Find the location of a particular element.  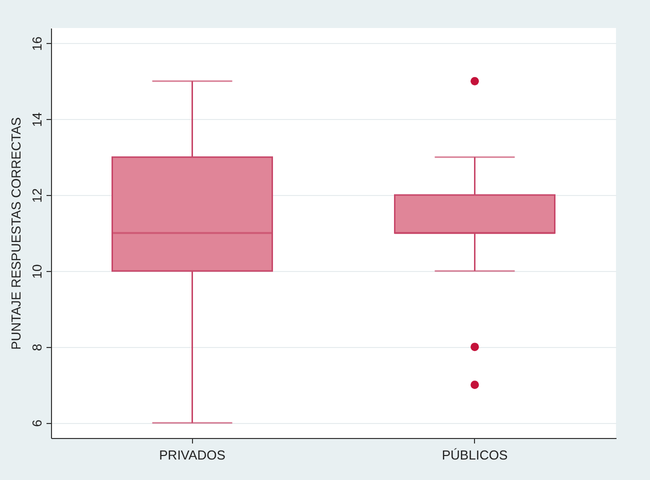

y-tick-label: 16 is located at coordinates (37, 43).